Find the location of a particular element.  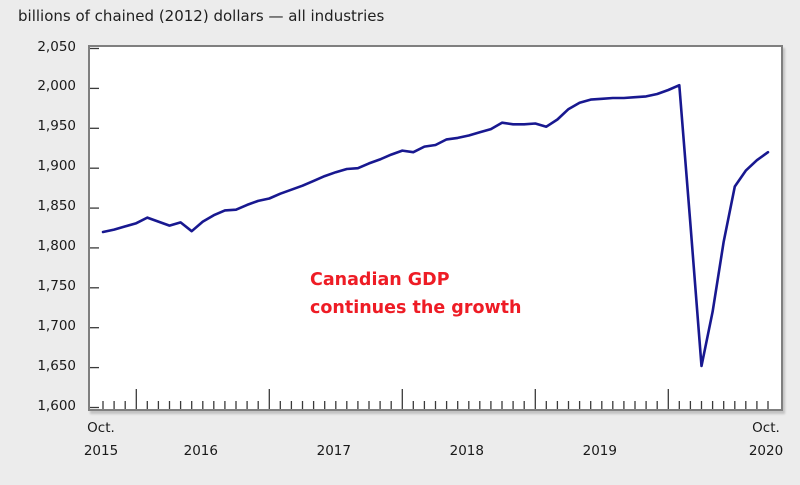

annotation-line-1: Canadian GDP is located at coordinates (380, 280).